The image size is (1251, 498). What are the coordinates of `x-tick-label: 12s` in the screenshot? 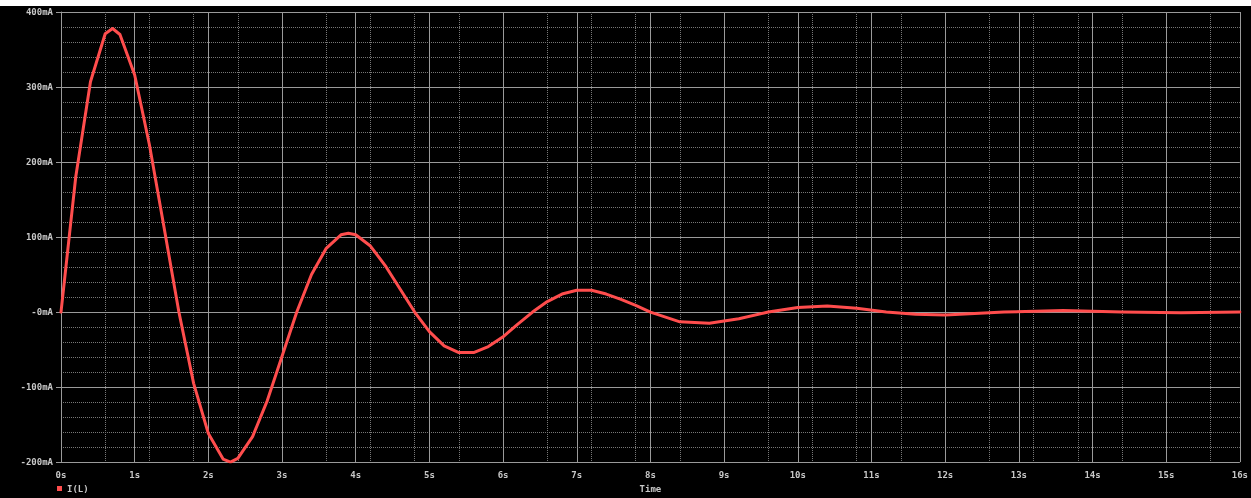 It's located at (945, 474).